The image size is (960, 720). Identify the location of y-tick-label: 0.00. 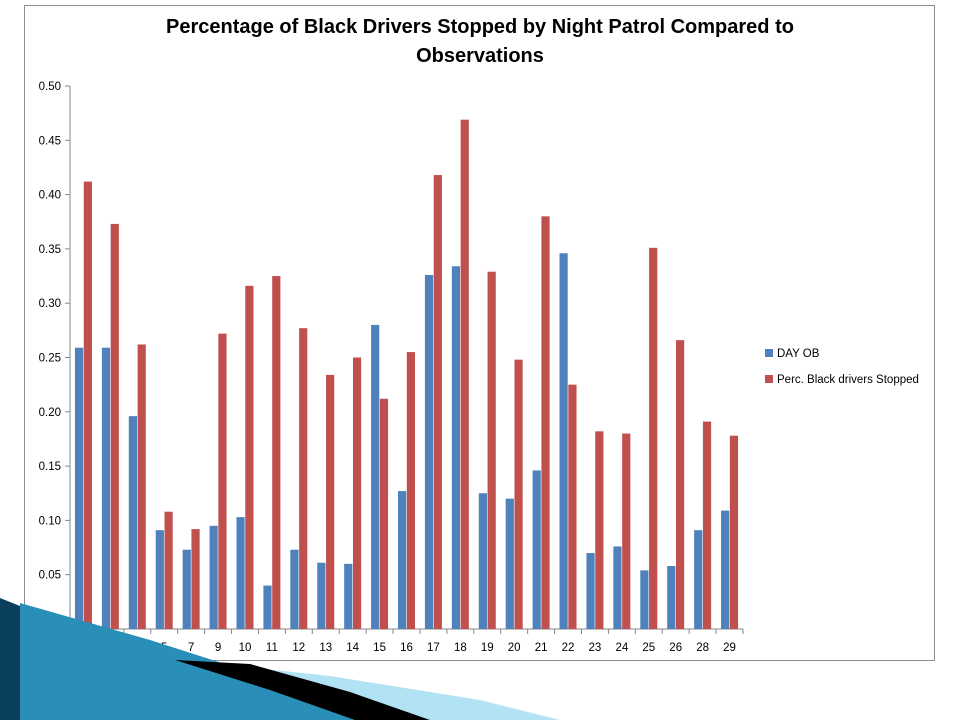
(50, 630).